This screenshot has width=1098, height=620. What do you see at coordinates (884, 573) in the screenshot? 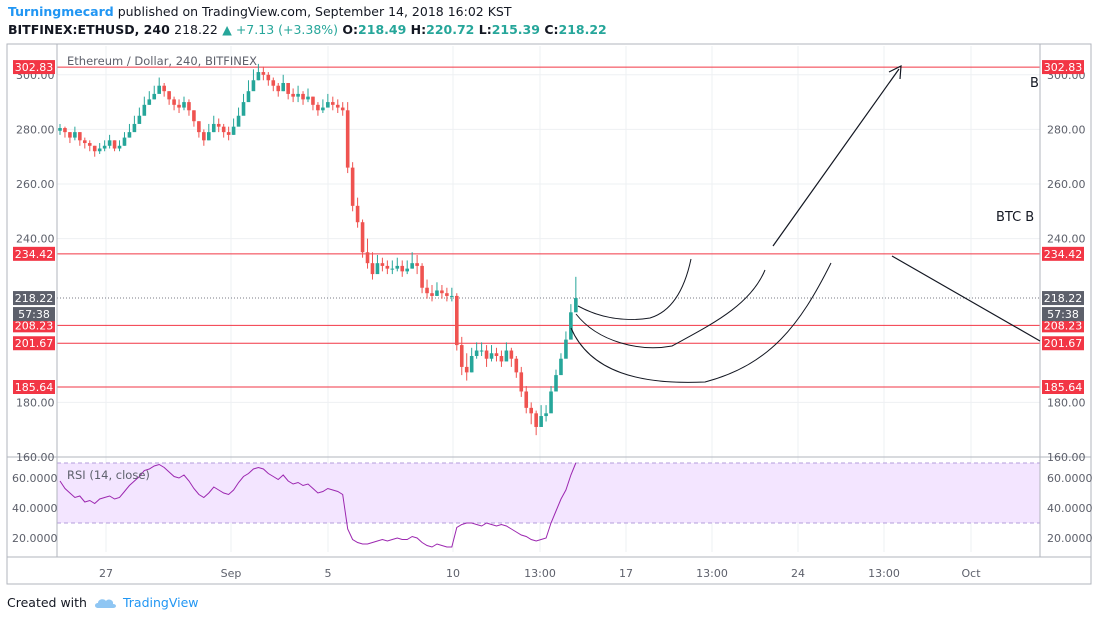
I see `time-tick-label: 13:00` at bounding box center [884, 573].